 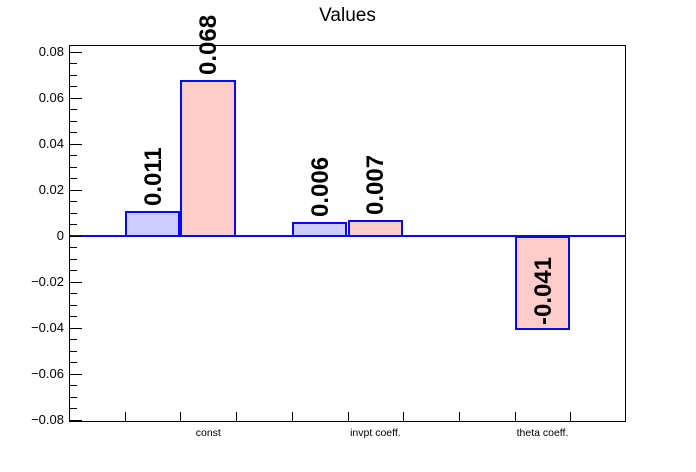 What do you see at coordinates (47, 281) in the screenshot?
I see `y-axis-tick-label: −0.02` at bounding box center [47, 281].